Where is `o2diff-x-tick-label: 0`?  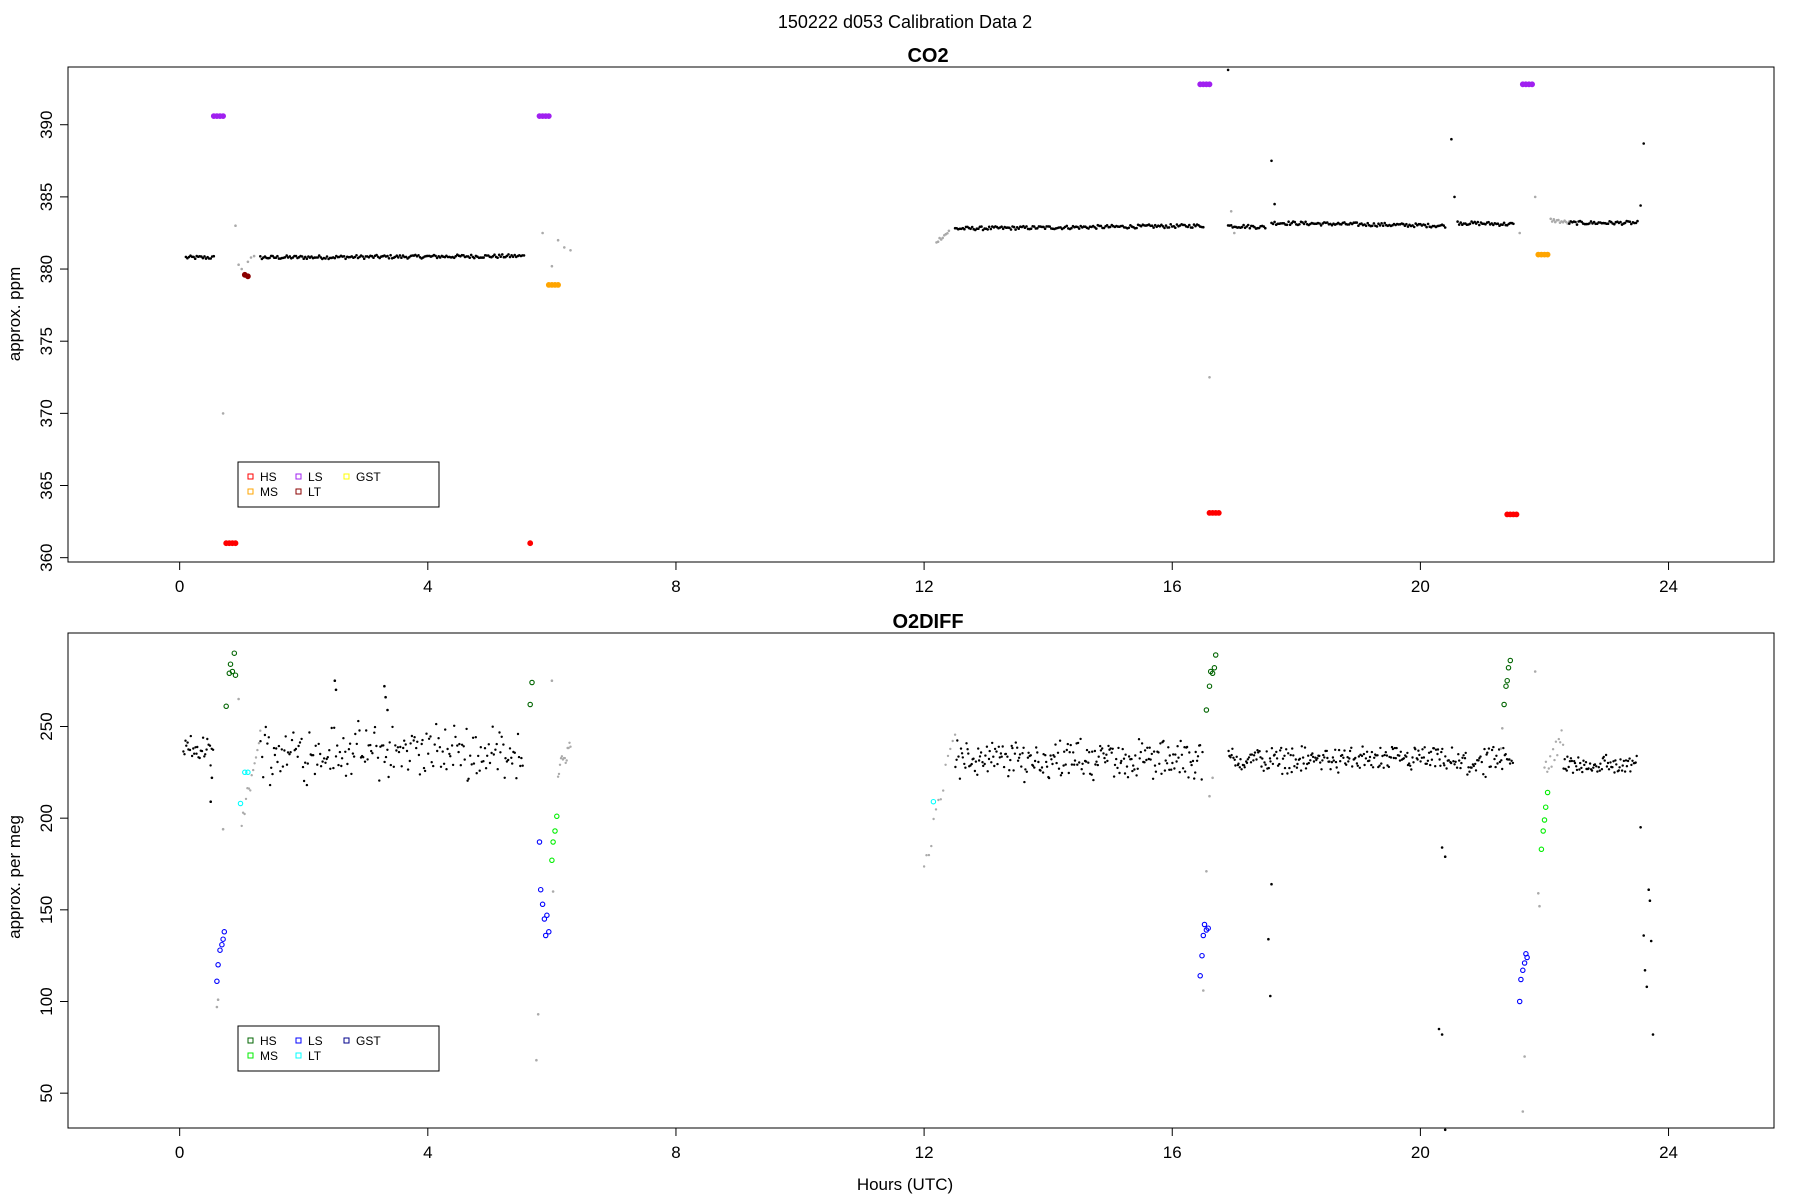
o2diff-x-tick-label: 0 is located at coordinates (179, 1152).